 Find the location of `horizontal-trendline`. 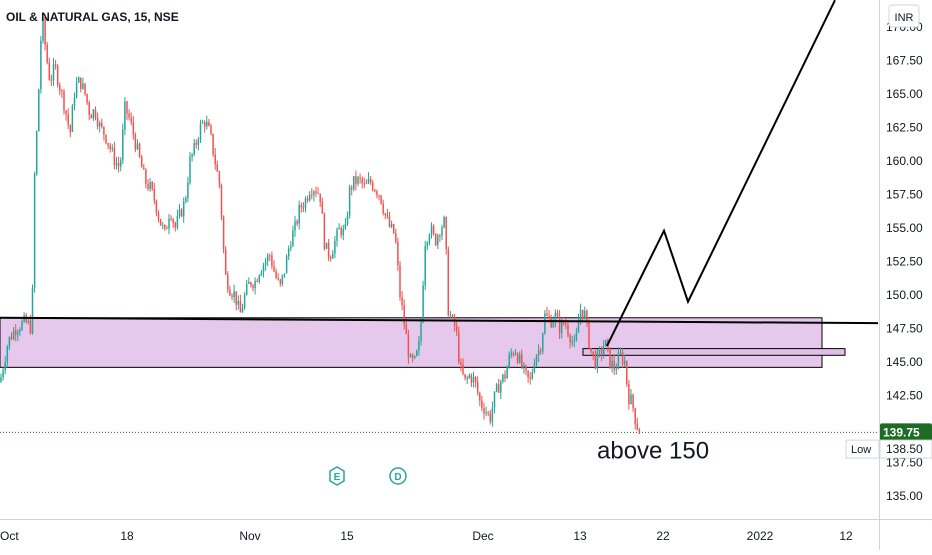

horizontal-trendline is located at coordinates (439, 320).